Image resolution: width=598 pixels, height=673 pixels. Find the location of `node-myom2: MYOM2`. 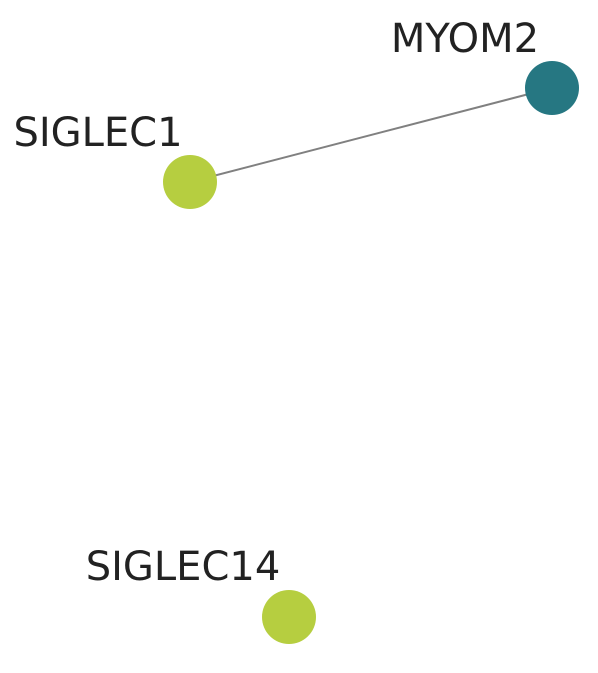

node-myom2: MYOM2 is located at coordinates (485, 65).